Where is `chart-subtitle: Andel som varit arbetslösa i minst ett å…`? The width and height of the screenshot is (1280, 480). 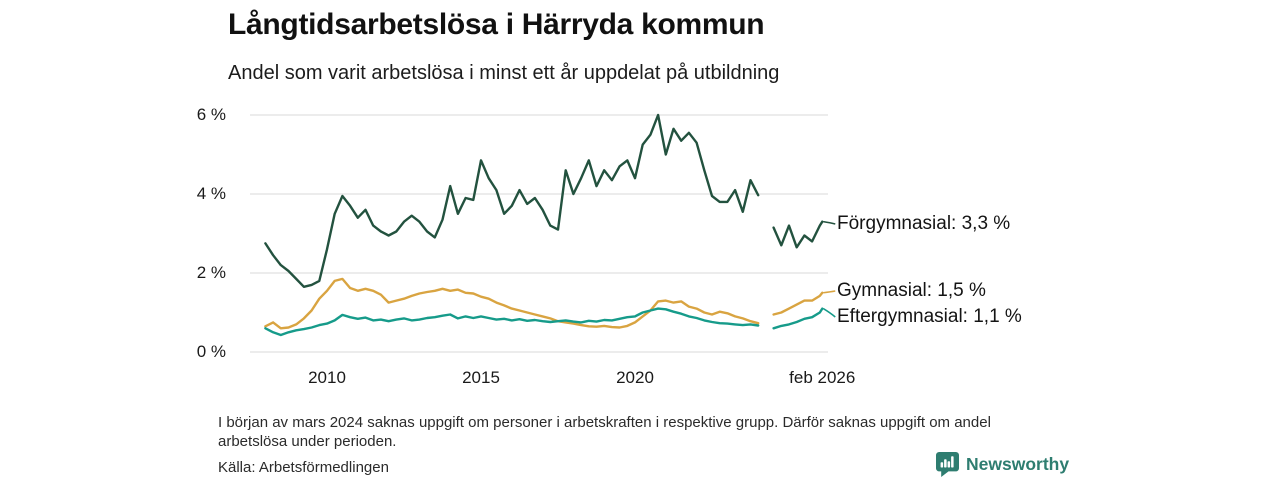
chart-subtitle: Andel som varit arbetslösa i minst ett å… is located at coordinates (504, 73).